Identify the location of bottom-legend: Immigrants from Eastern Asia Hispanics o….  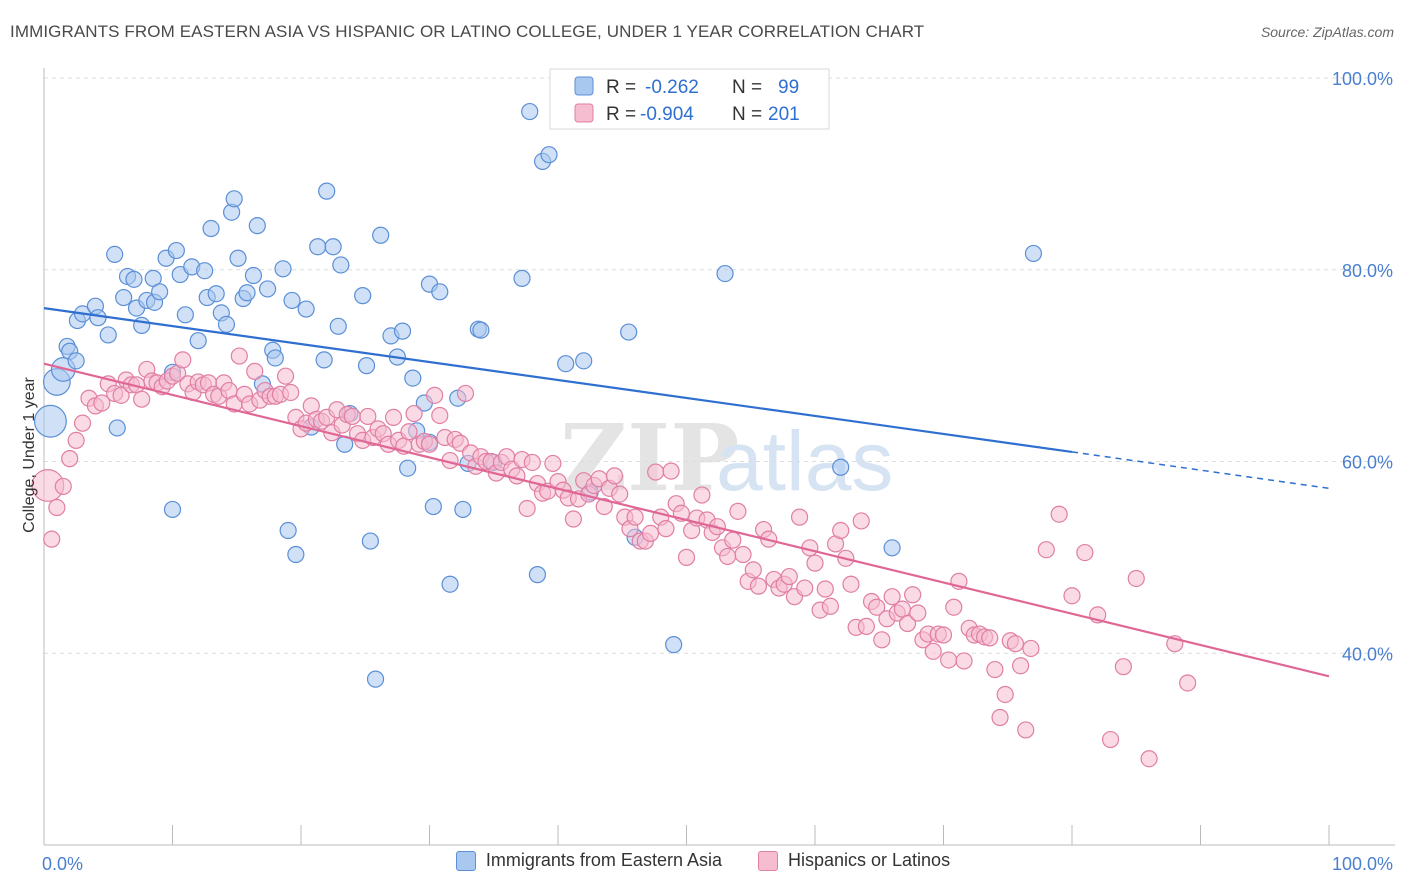
(703, 860).